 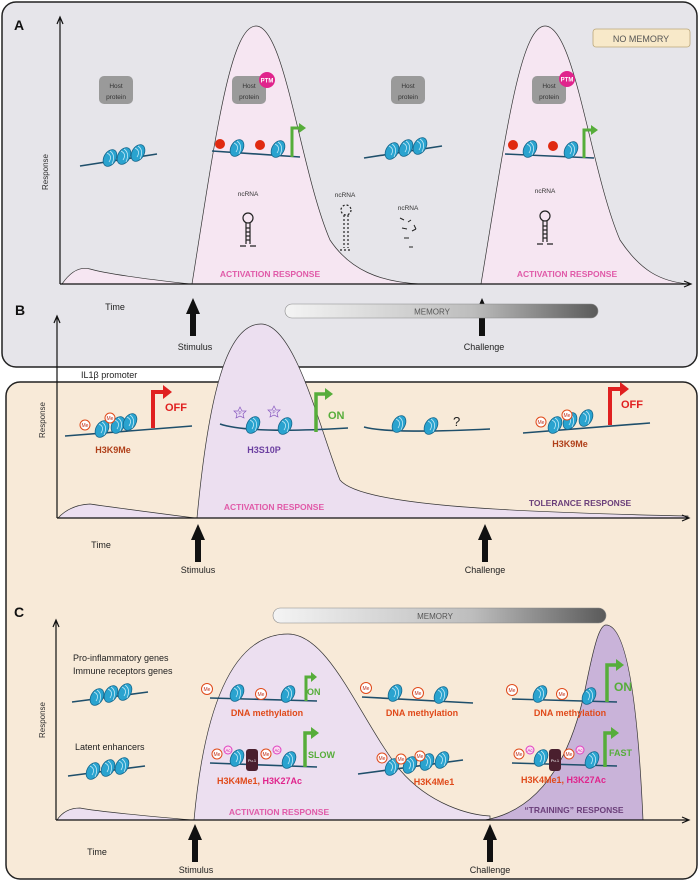 I want to click on svg-text: OFF, so click(x=176, y=408).